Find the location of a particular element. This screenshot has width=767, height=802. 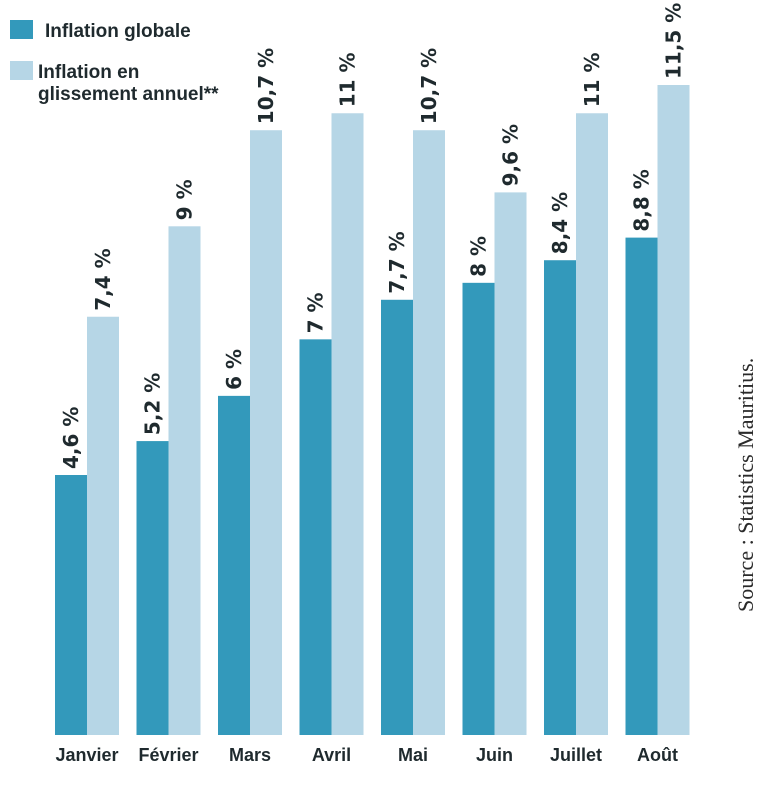

x-tick-label-mai: Mai is located at coordinates (413, 755).